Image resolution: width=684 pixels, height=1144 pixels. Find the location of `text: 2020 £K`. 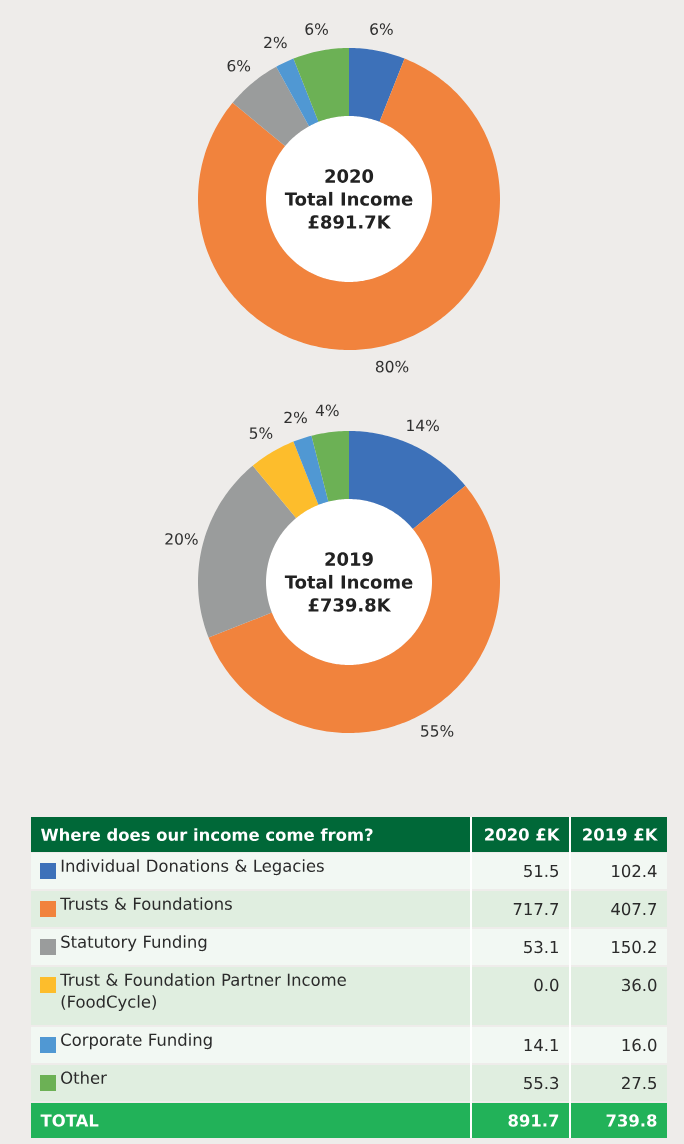

text: 2020 £K is located at coordinates (522, 834).